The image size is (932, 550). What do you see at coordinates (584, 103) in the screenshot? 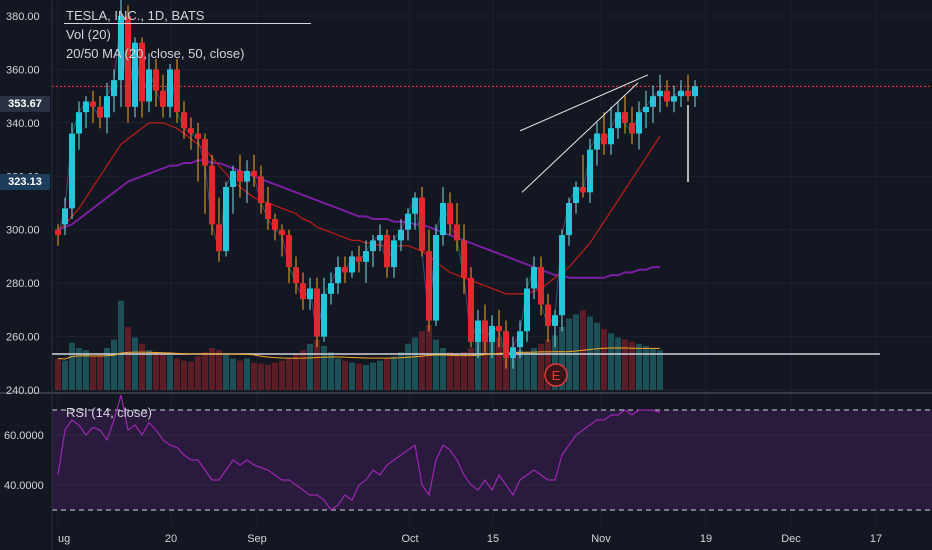
I see `wedge-upper-line` at bounding box center [584, 103].